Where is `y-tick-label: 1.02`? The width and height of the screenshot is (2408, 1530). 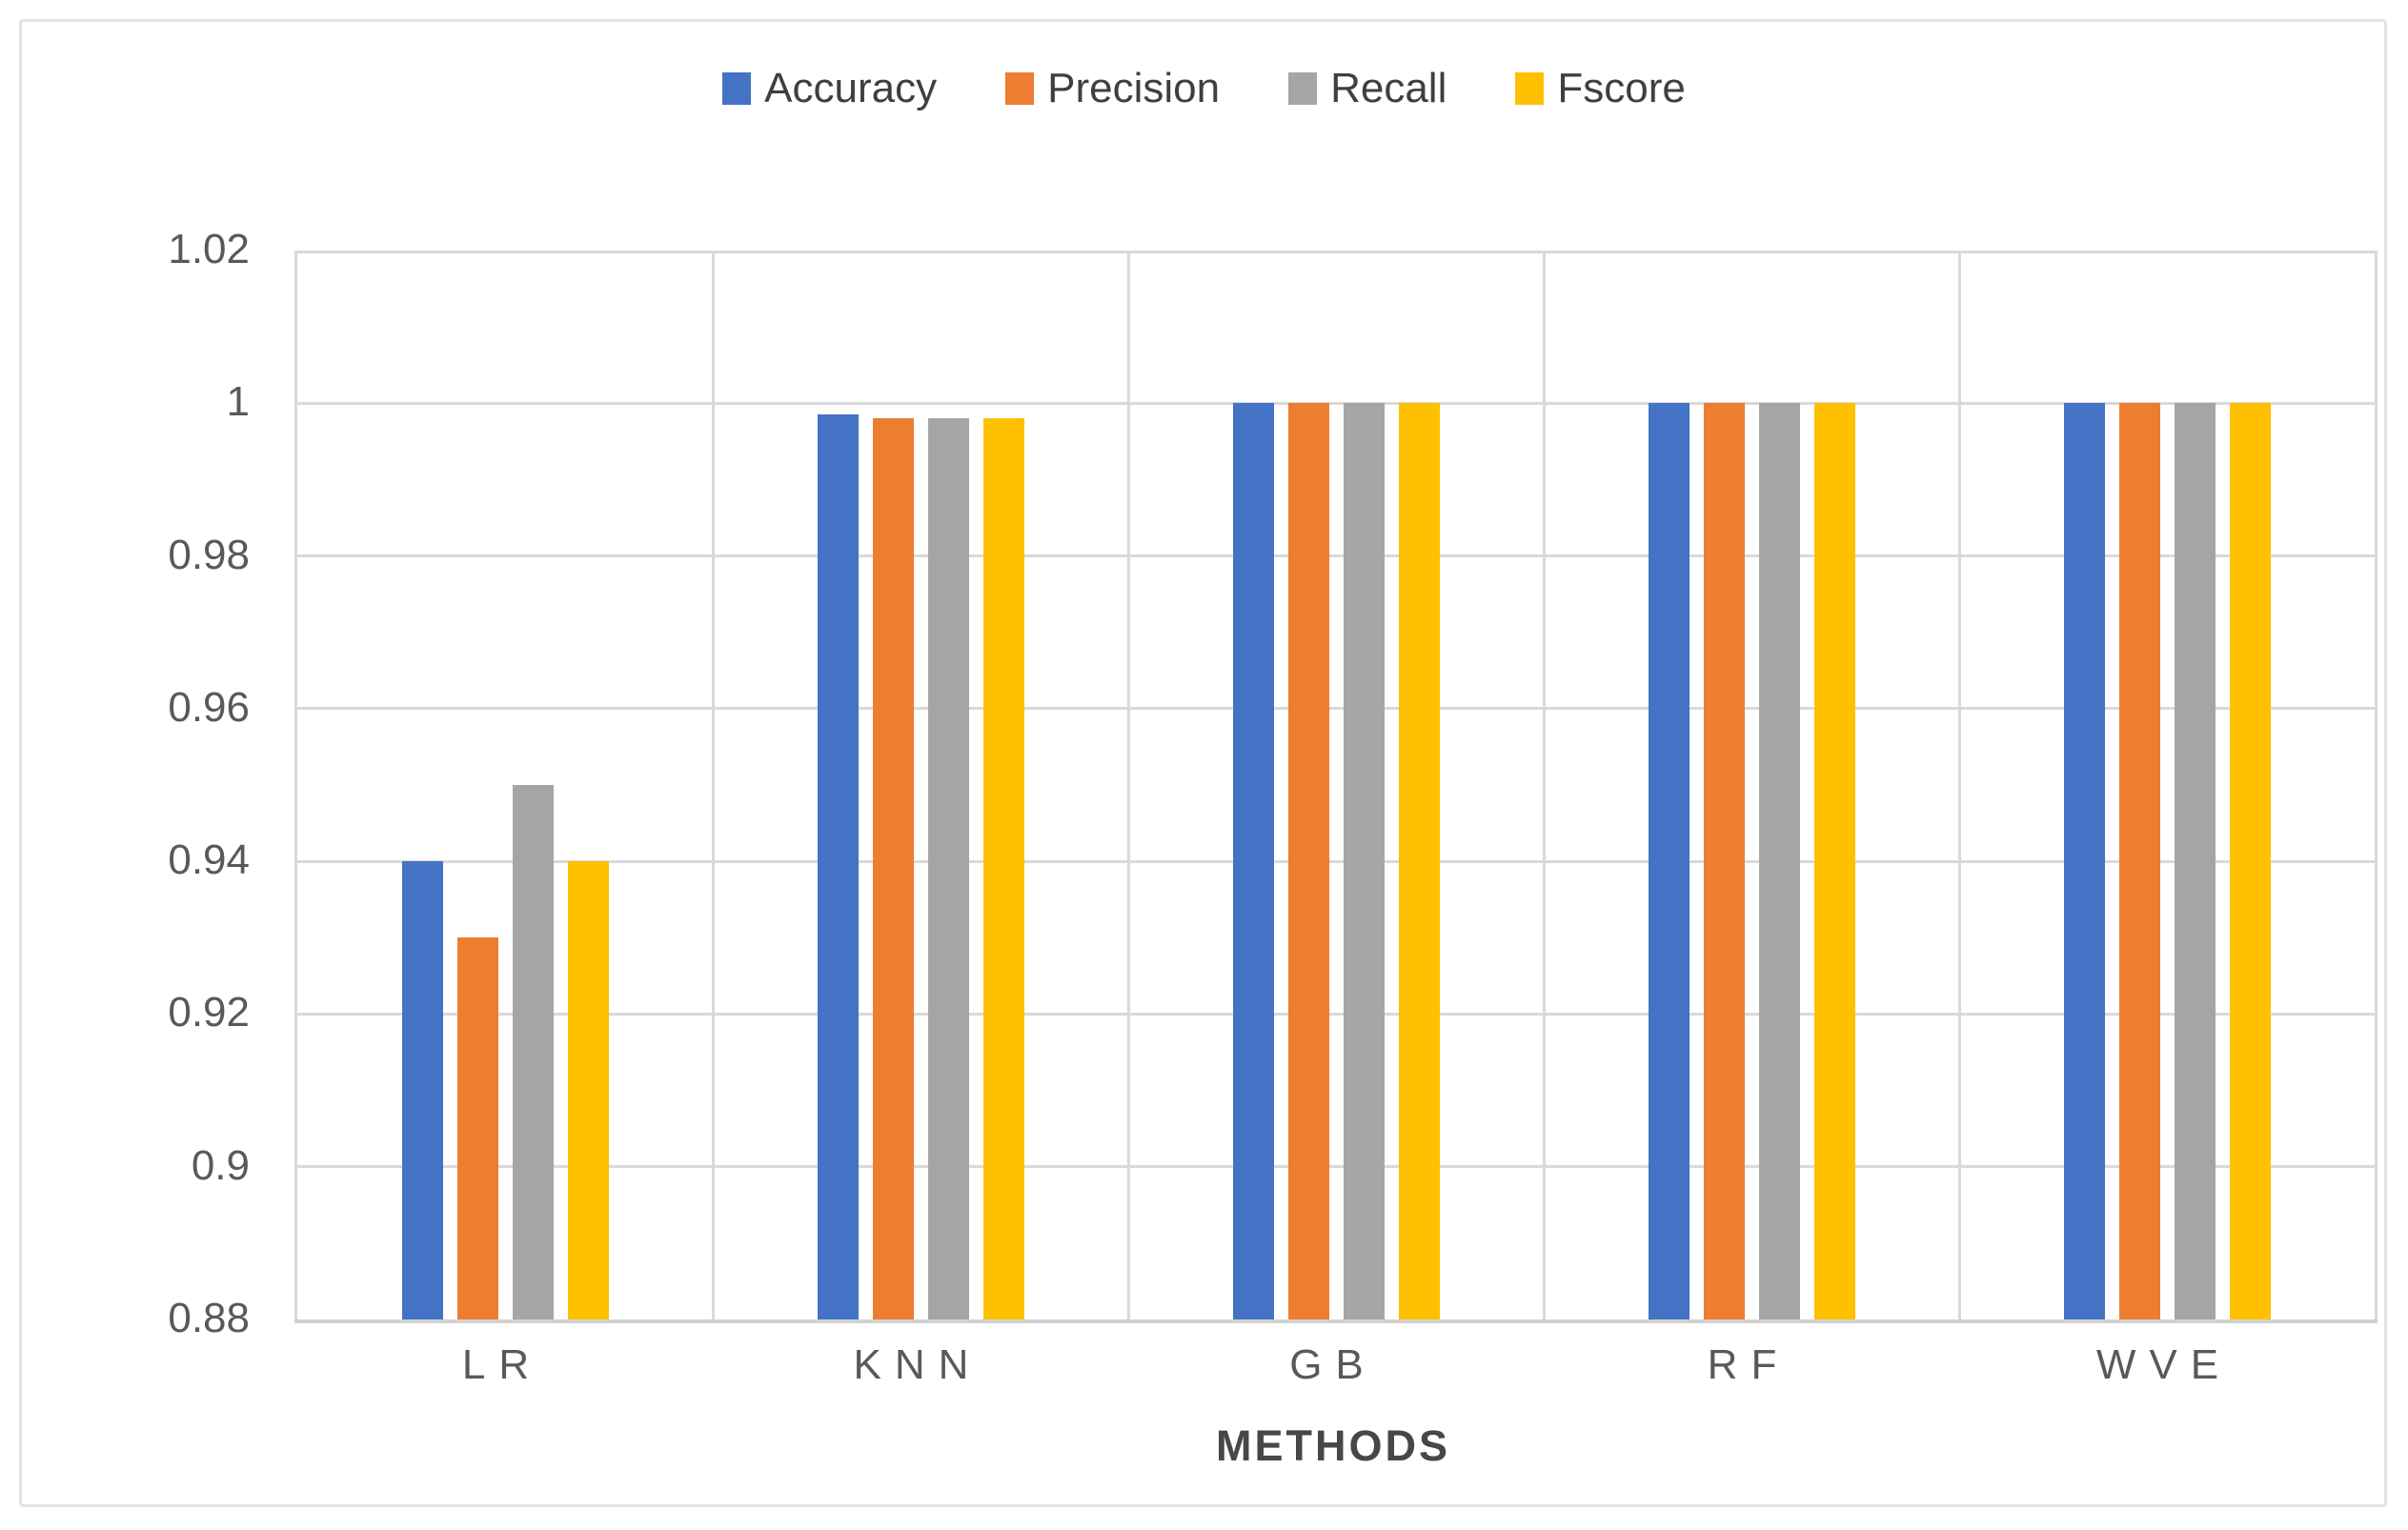 y-tick-label: 1.02 is located at coordinates (209, 249).